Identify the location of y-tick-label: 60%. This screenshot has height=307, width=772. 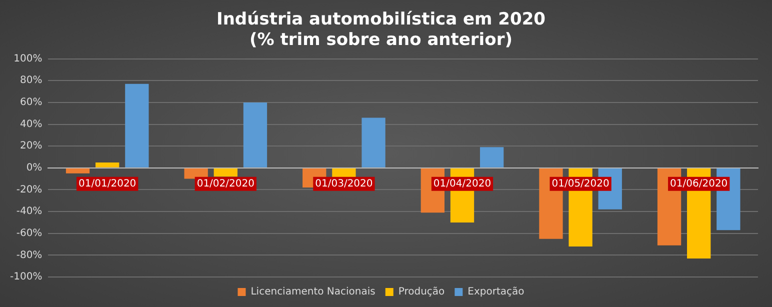
(31, 102).